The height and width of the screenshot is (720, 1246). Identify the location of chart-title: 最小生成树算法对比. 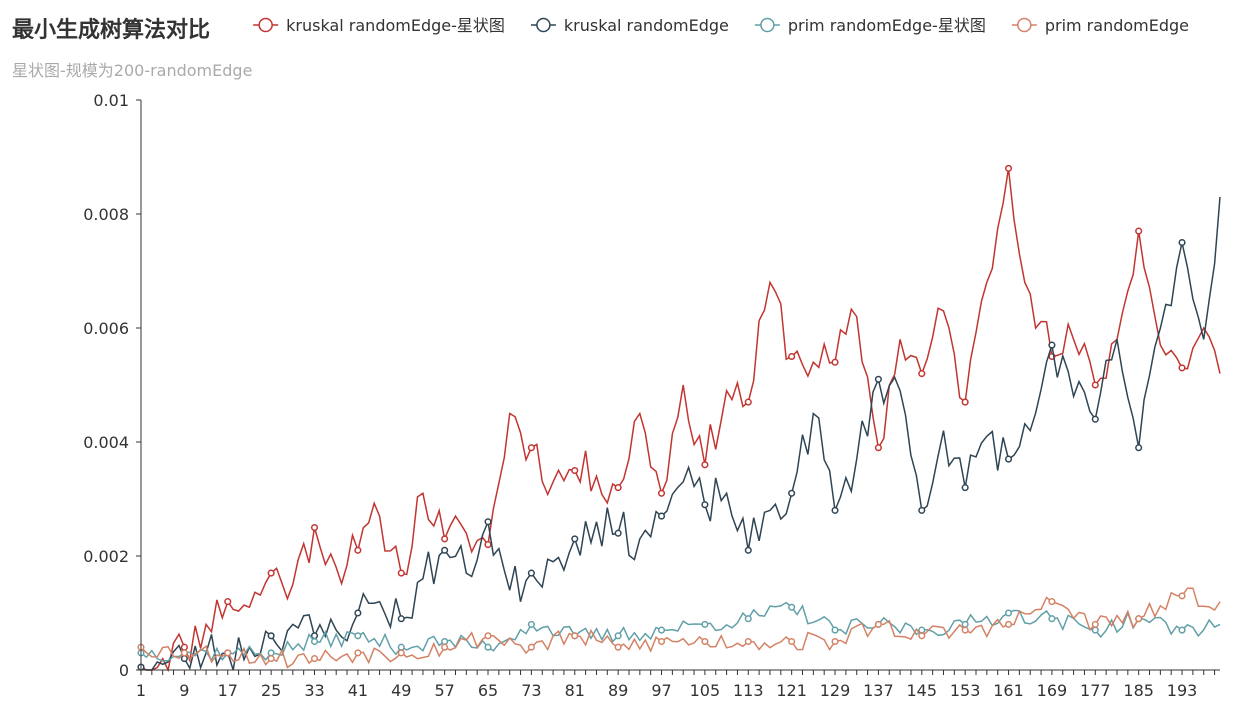
(111, 30).